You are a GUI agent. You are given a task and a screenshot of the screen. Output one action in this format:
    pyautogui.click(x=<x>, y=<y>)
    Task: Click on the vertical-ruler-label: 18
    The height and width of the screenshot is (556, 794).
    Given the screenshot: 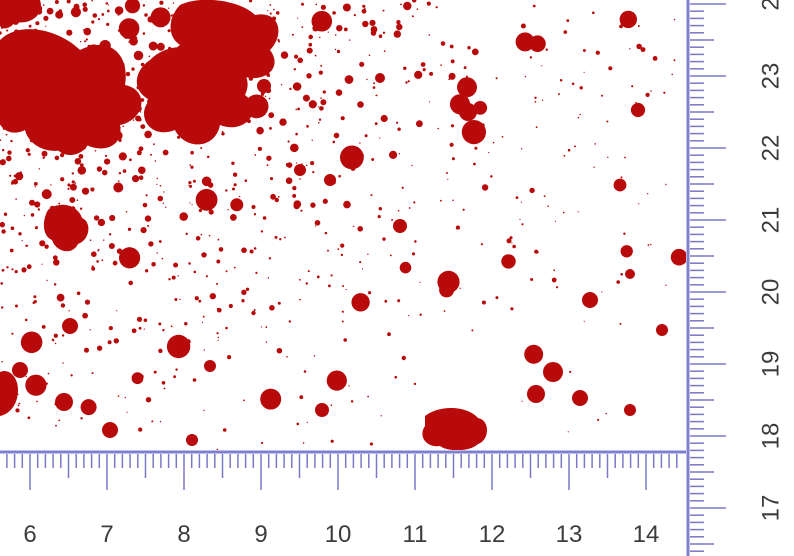 What is the action you would take?
    pyautogui.click(x=770, y=436)
    